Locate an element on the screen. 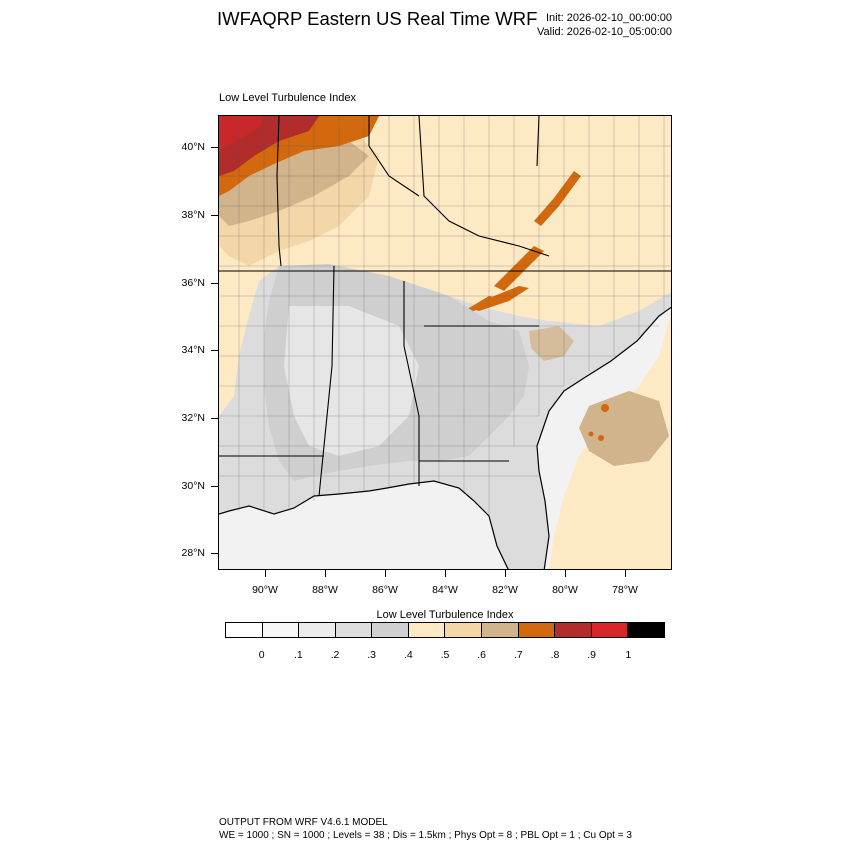 This screenshot has height=850, width=850. colorbar is located at coordinates (445, 630).